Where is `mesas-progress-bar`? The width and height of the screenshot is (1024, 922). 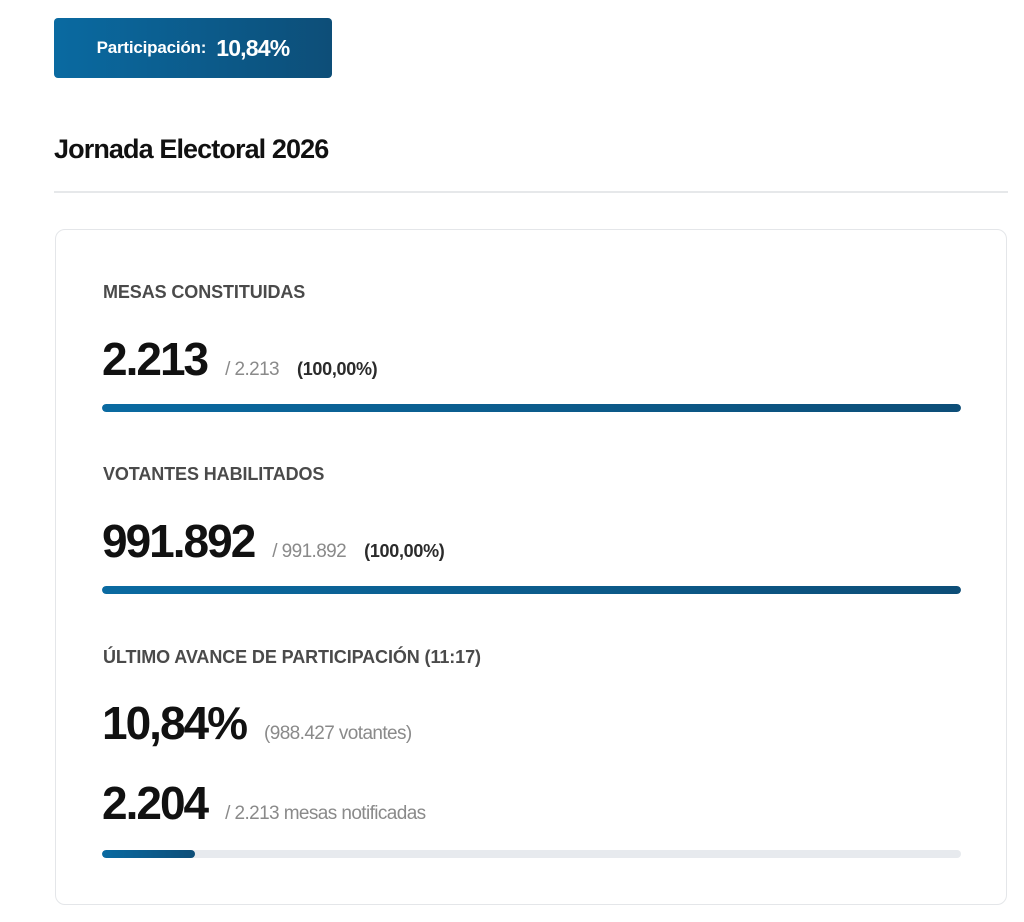 mesas-progress-bar is located at coordinates (531, 408).